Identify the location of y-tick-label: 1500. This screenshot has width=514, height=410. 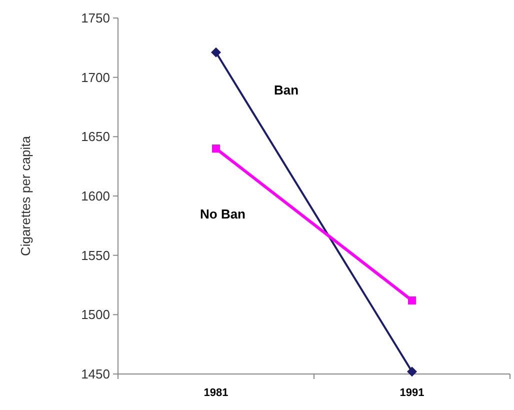
(95, 314).